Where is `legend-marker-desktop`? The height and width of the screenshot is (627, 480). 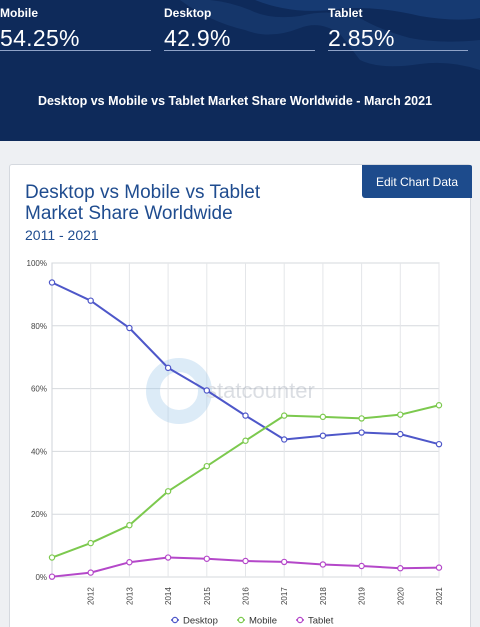
legend-marker-desktop is located at coordinates (175, 620).